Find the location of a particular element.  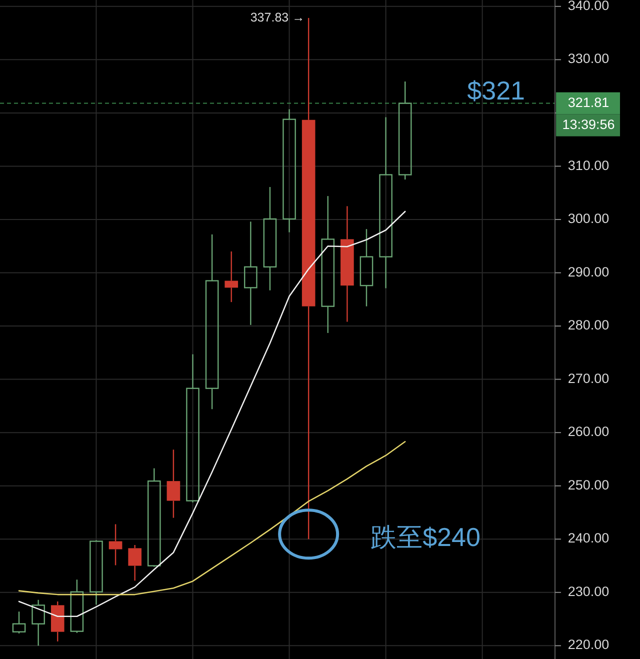

annotation: 跌至$240 is located at coordinates (425, 537).